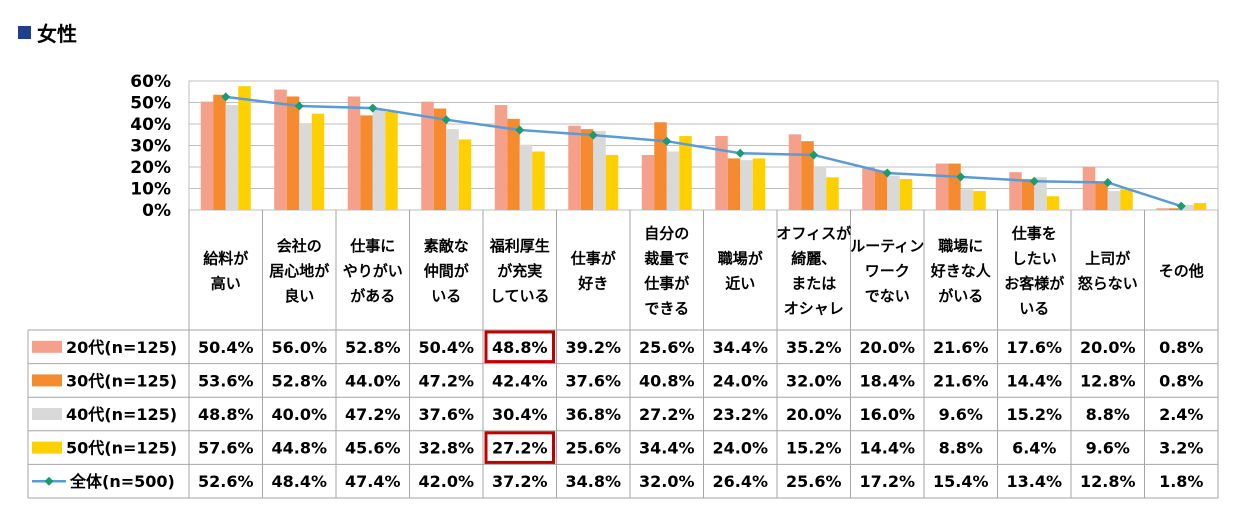  I want to click on data-label-s1-c3: 47.2%, so click(446, 380).